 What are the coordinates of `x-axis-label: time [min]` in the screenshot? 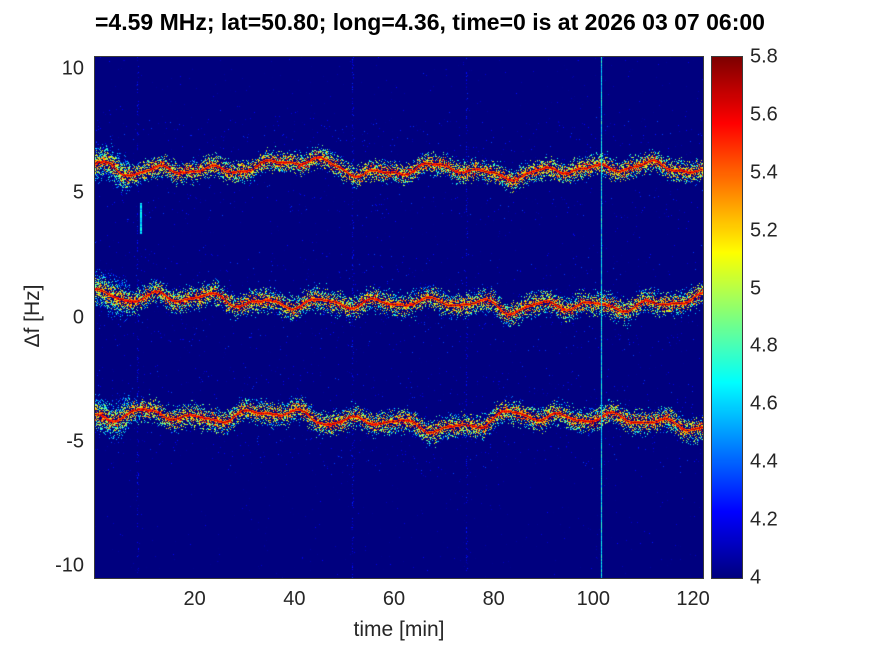 It's located at (399, 629).